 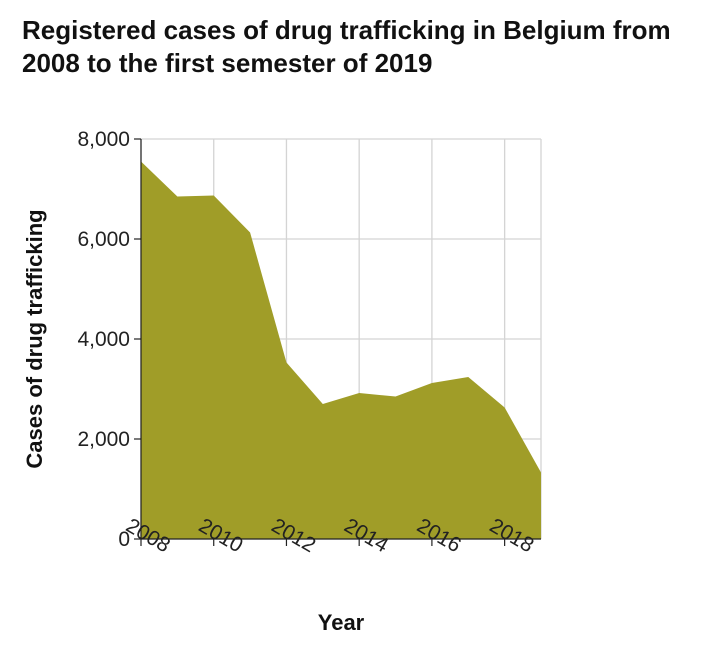 What do you see at coordinates (103, 339) in the screenshot?
I see `y-tick-label: 4,000` at bounding box center [103, 339].